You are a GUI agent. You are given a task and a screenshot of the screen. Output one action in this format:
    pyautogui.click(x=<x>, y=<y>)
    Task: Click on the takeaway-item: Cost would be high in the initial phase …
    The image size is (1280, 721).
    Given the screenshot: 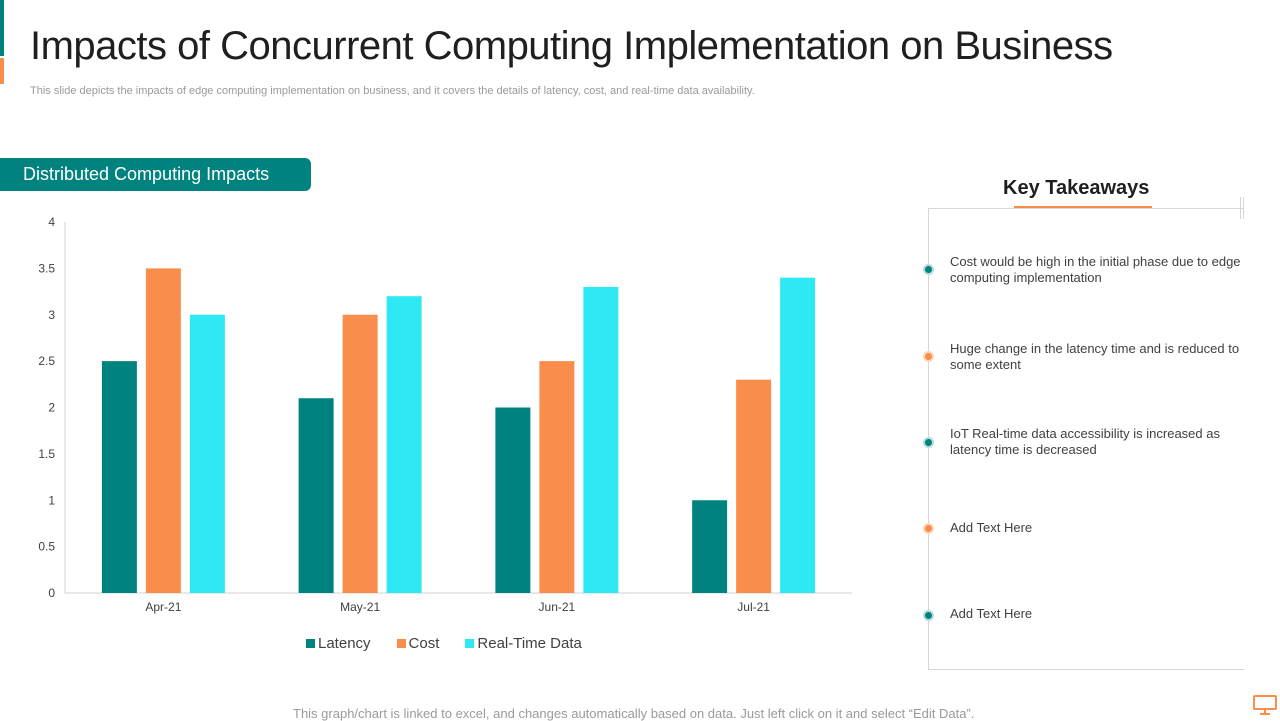 What is the action you would take?
    pyautogui.click(x=1095, y=269)
    